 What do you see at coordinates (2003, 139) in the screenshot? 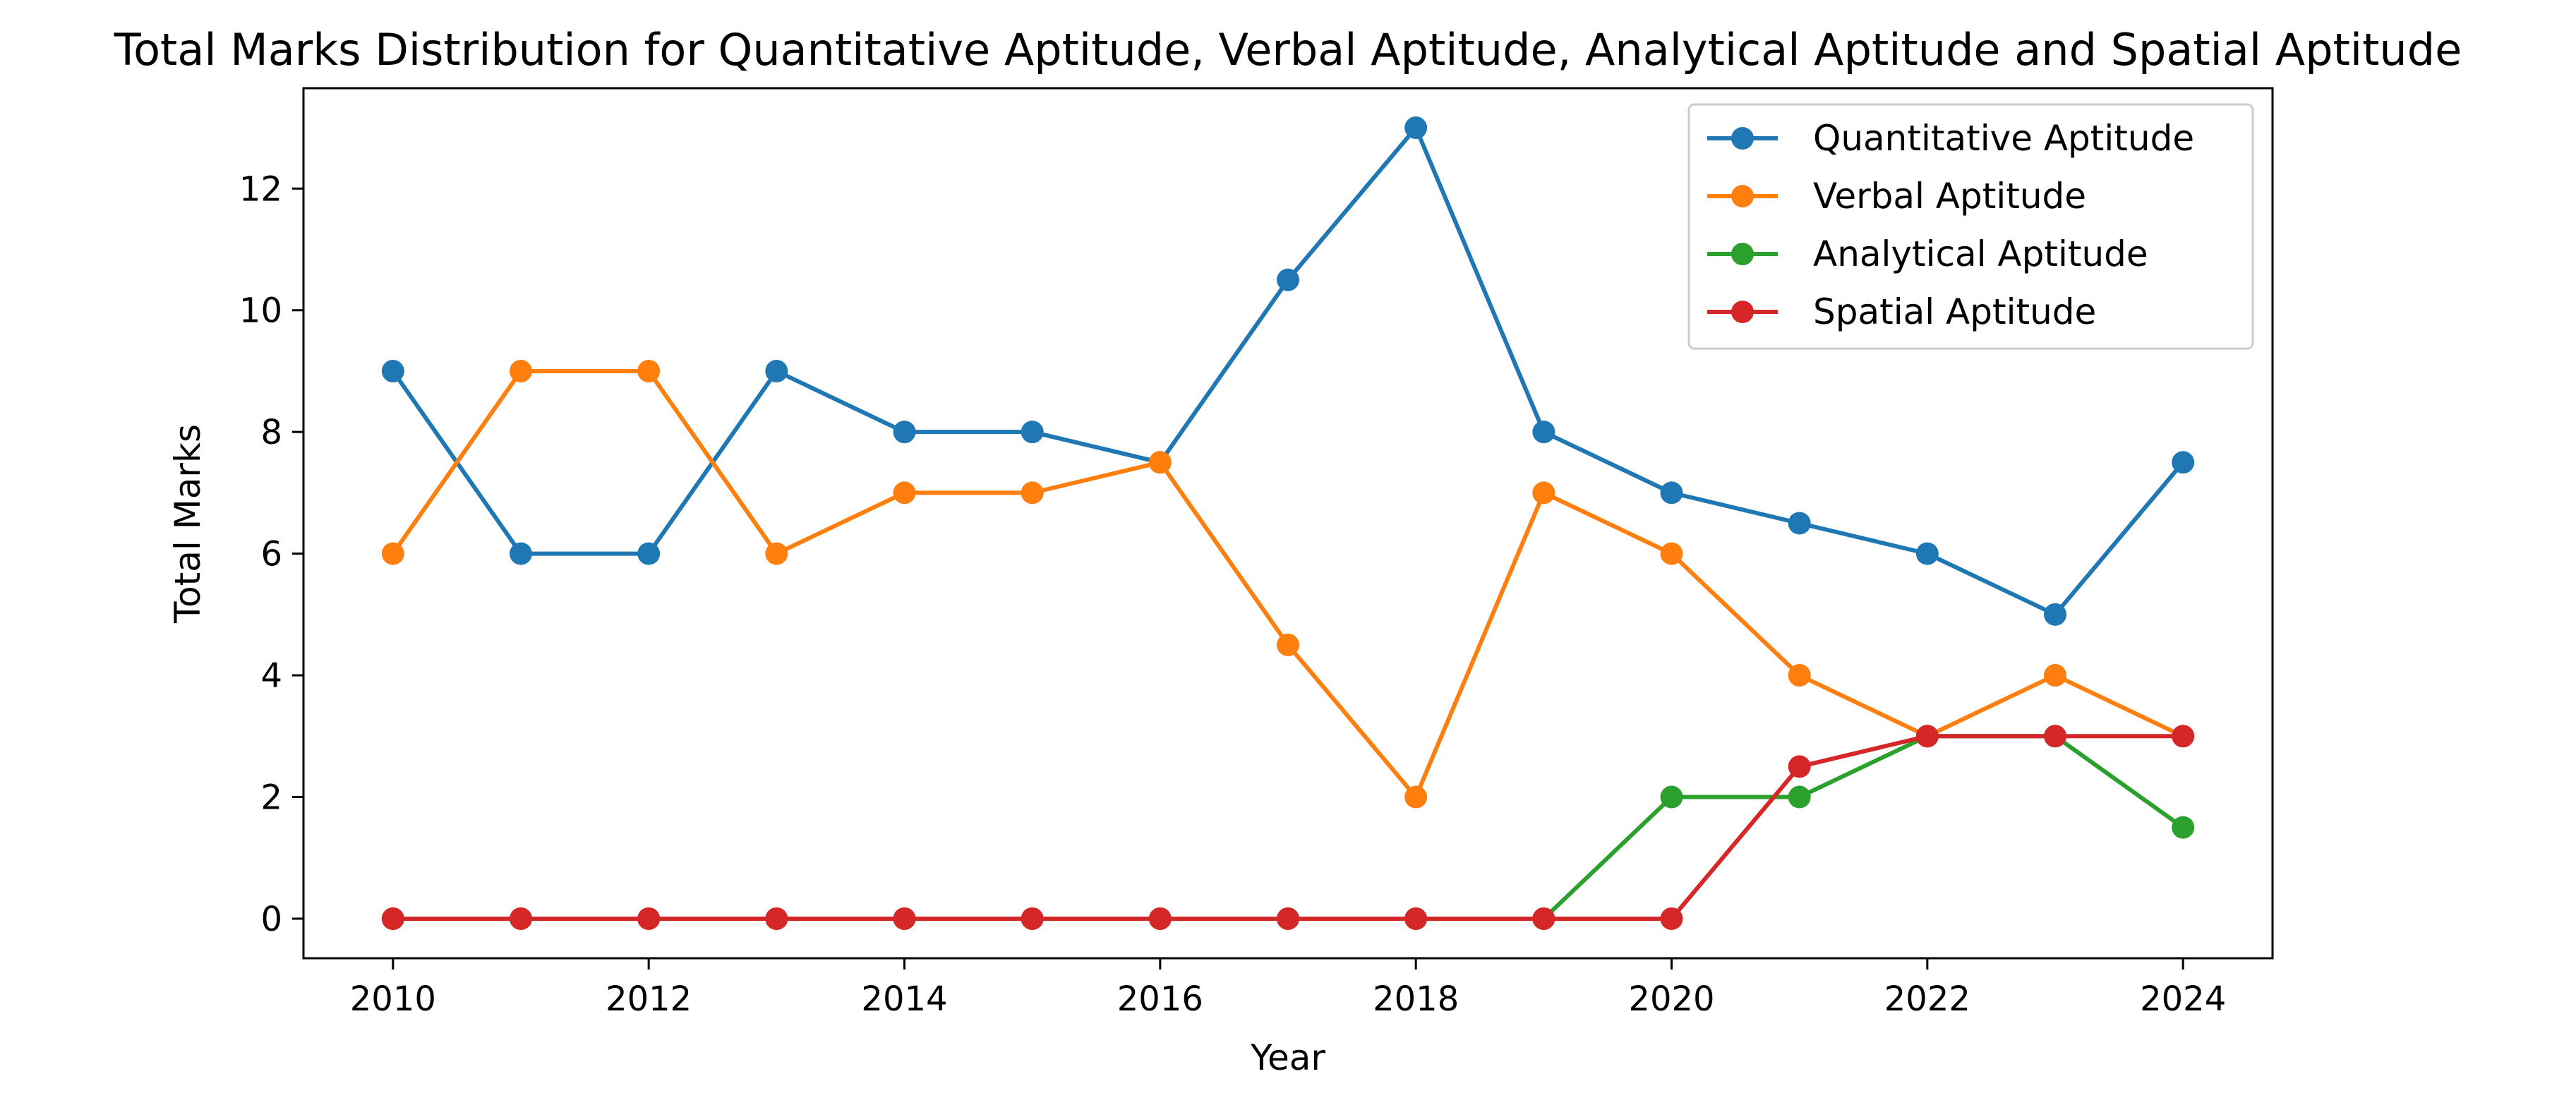
I see `legend-label-quantitative-aptitude: Quantitative Aptitude` at bounding box center [2003, 139].